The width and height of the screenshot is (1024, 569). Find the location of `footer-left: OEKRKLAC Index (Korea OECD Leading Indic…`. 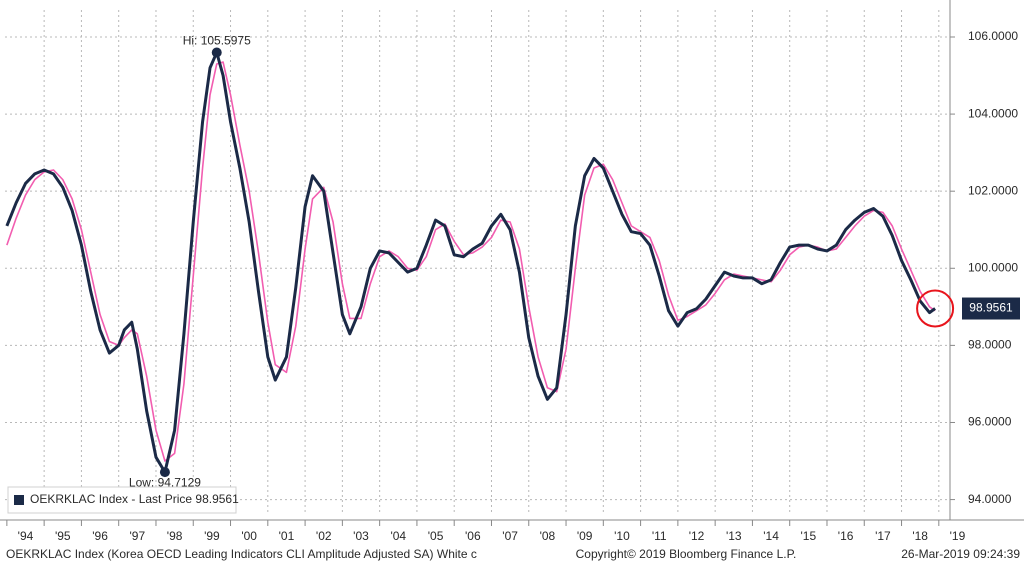

footer-left: OEKRKLAC Index (Korea OECD Leading Indic… is located at coordinates (241, 554).